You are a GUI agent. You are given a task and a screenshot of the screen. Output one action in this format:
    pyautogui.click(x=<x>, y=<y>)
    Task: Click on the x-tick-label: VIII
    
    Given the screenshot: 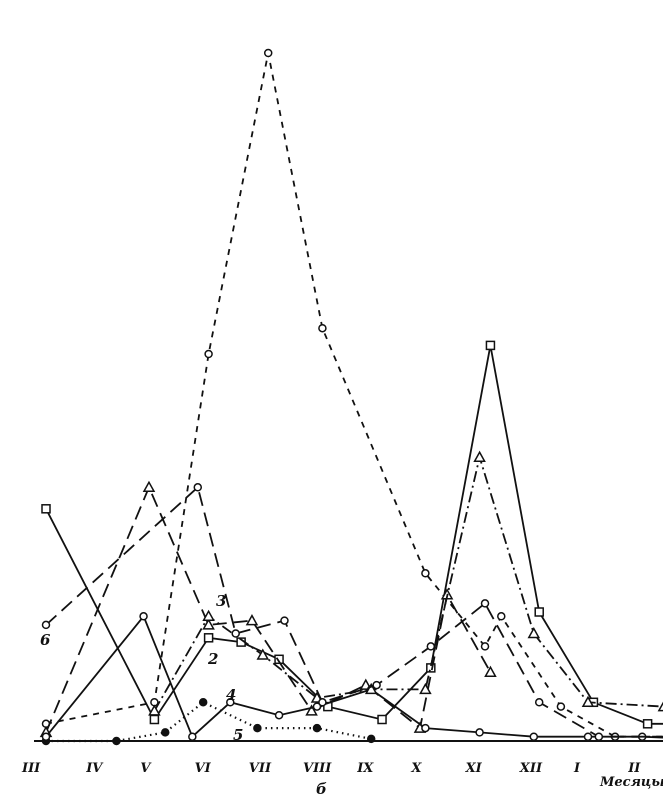 What is the action you would take?
    pyautogui.click(x=317, y=768)
    